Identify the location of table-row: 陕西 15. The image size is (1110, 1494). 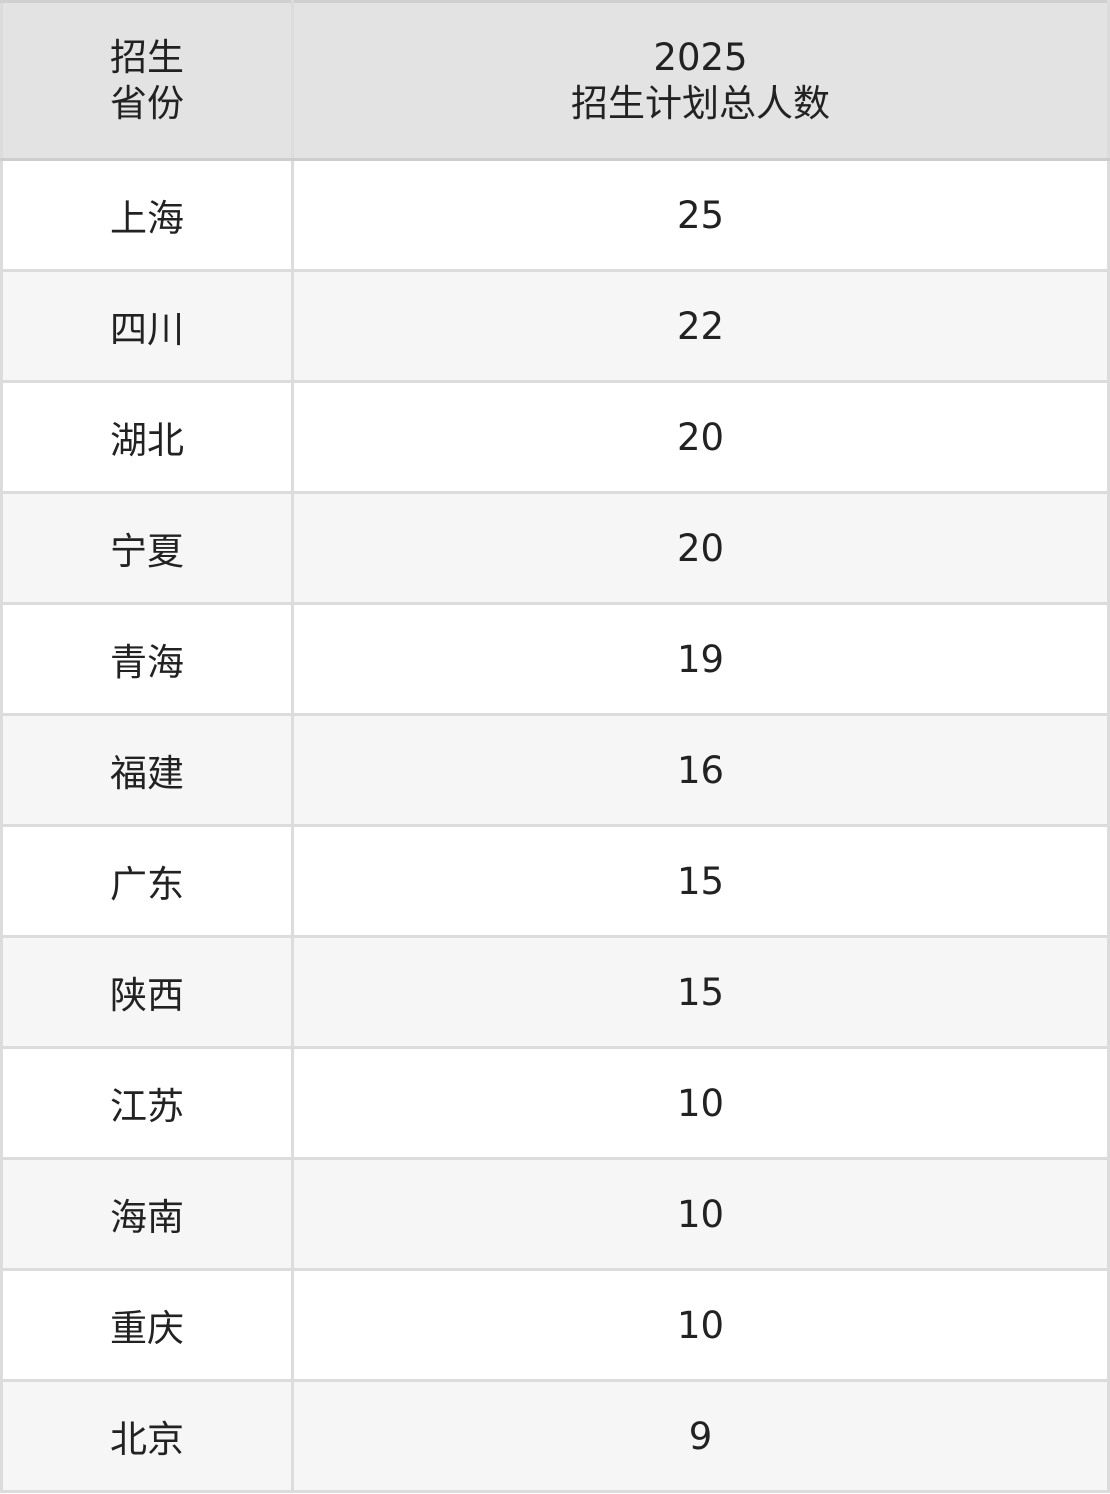
(555, 992).